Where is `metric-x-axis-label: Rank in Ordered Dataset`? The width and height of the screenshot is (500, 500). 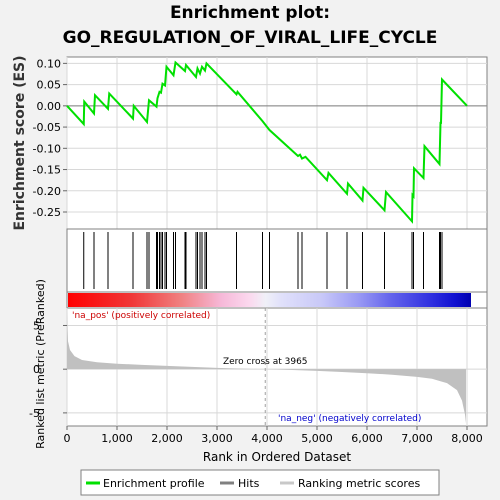 metric-x-axis-label: Rank in Ordered Dataset is located at coordinates (277, 457).